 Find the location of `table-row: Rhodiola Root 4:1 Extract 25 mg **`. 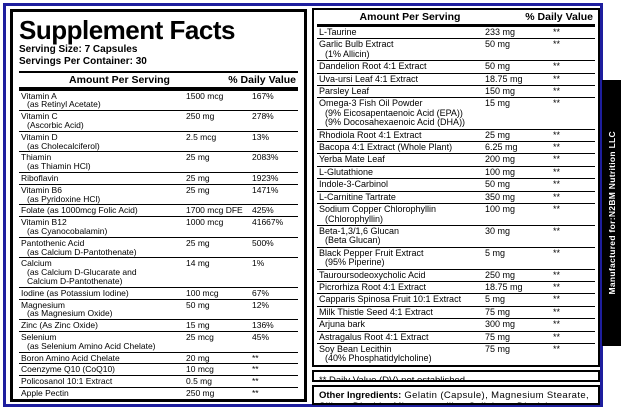

table-row: Rhodiola Root 4:1 Extract 25 mg ** is located at coordinates (456, 134).